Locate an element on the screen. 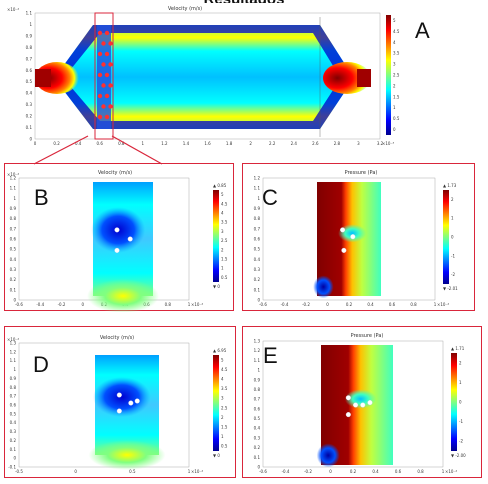 This screenshot has width=488, height=484. y-scale-exponent: ×10⁻⁴ is located at coordinates (13, 9).